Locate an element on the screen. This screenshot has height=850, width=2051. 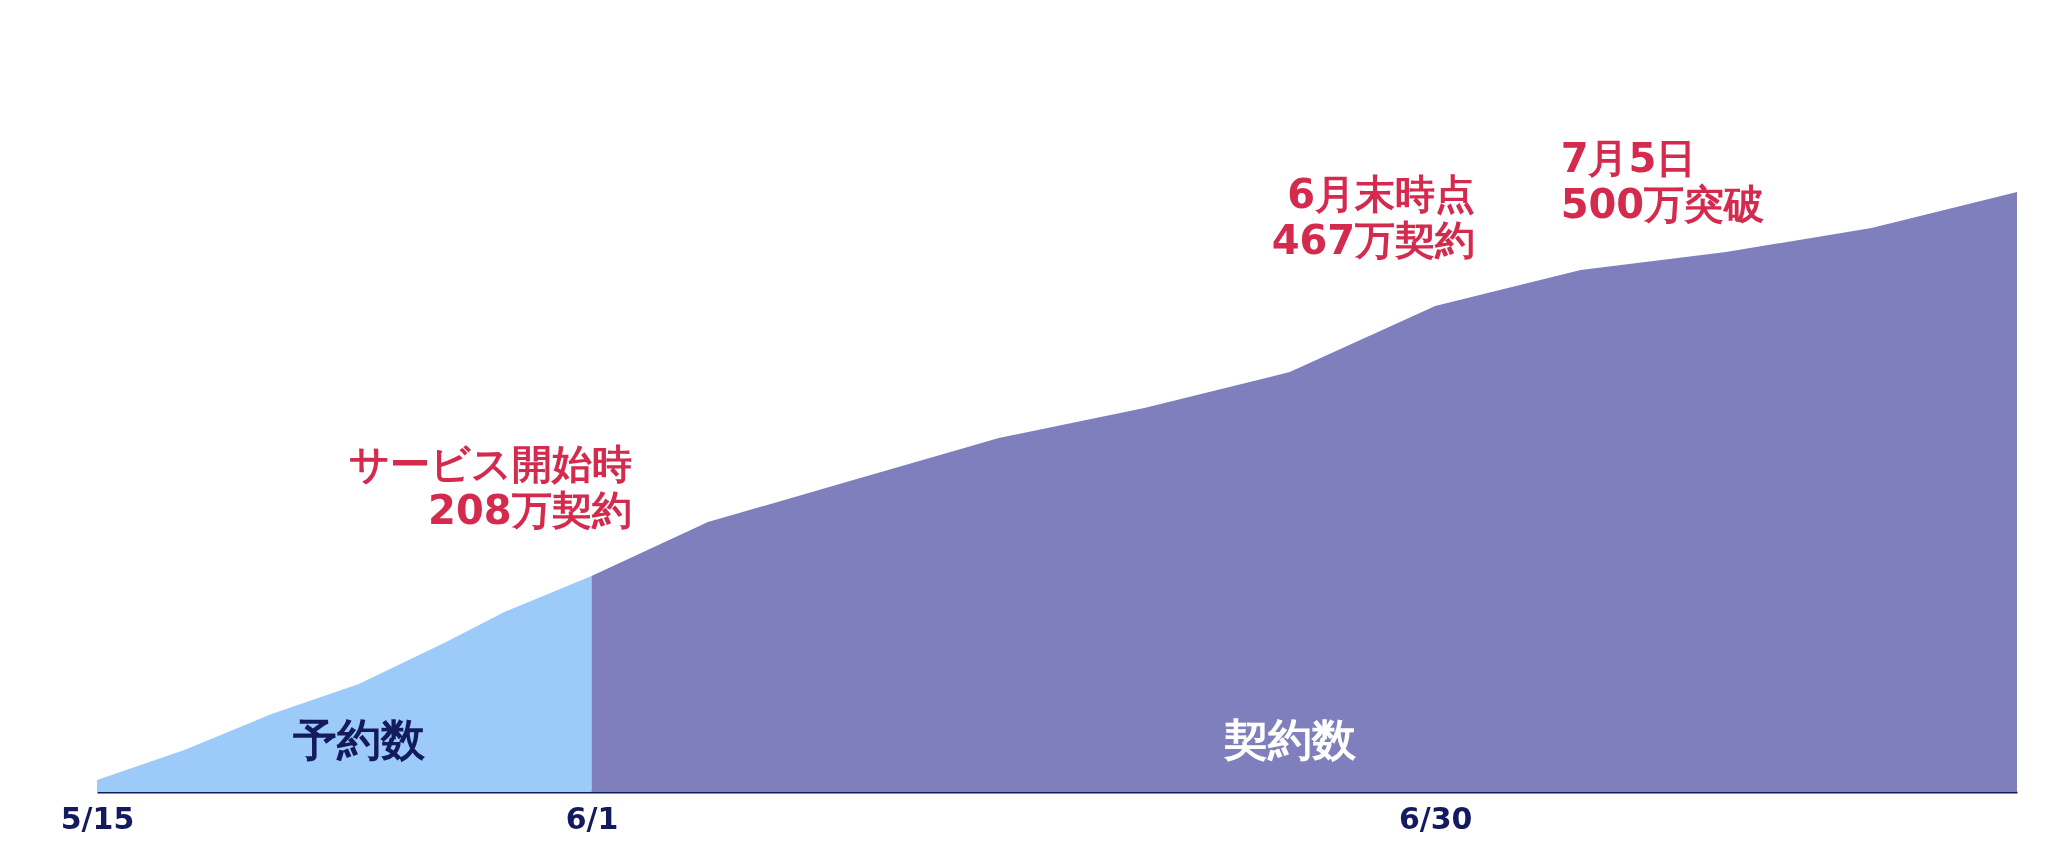
annotation: 6月末時点 467万契約 is located at coordinates (1373, 217).